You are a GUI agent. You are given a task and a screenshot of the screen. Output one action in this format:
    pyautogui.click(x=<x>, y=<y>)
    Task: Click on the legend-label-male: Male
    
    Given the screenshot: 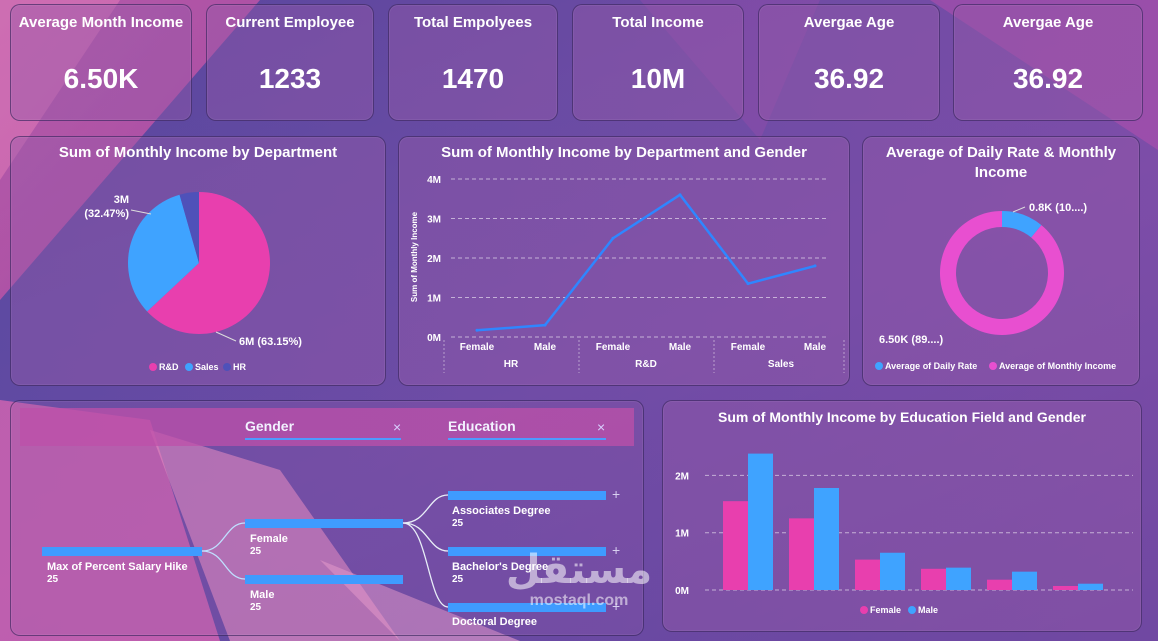 What is the action you would take?
    pyautogui.click(x=928, y=610)
    